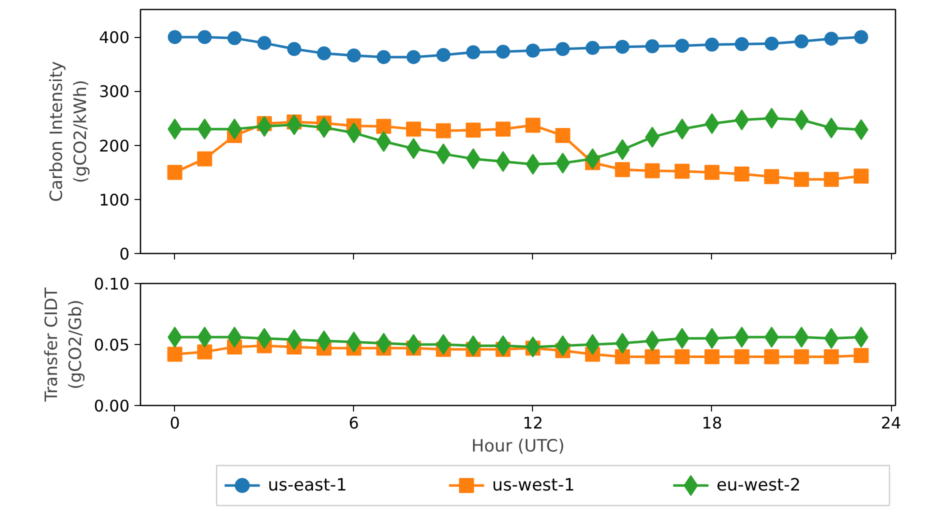  What do you see at coordinates (112, 406) in the screenshot?
I see `y-tick-label: 0.00` at bounding box center [112, 406].